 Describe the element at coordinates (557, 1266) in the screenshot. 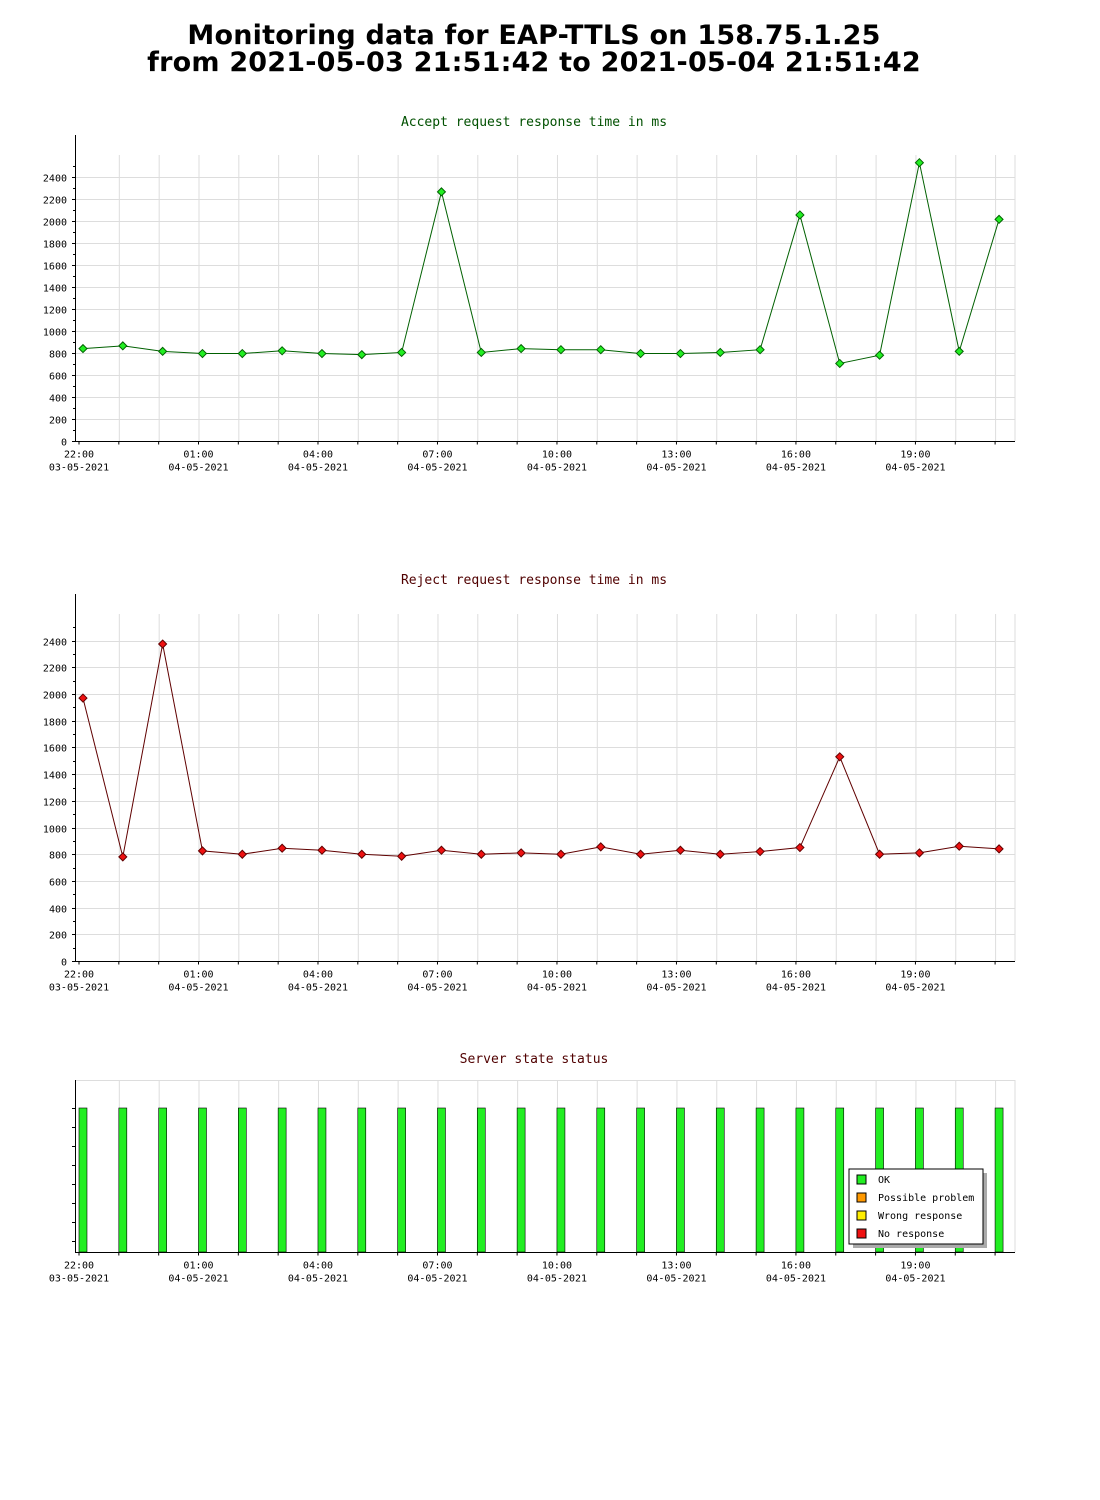

I see `status-x-tick-time: 10:00` at that location.